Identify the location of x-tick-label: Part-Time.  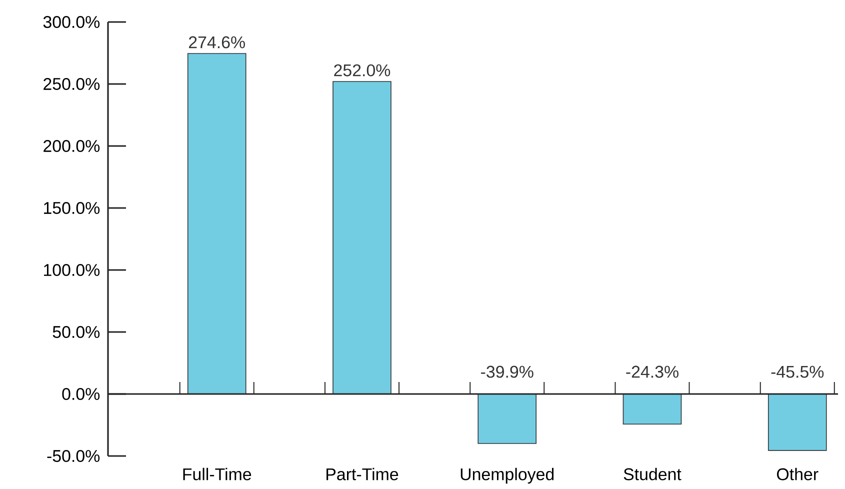
(362, 474).